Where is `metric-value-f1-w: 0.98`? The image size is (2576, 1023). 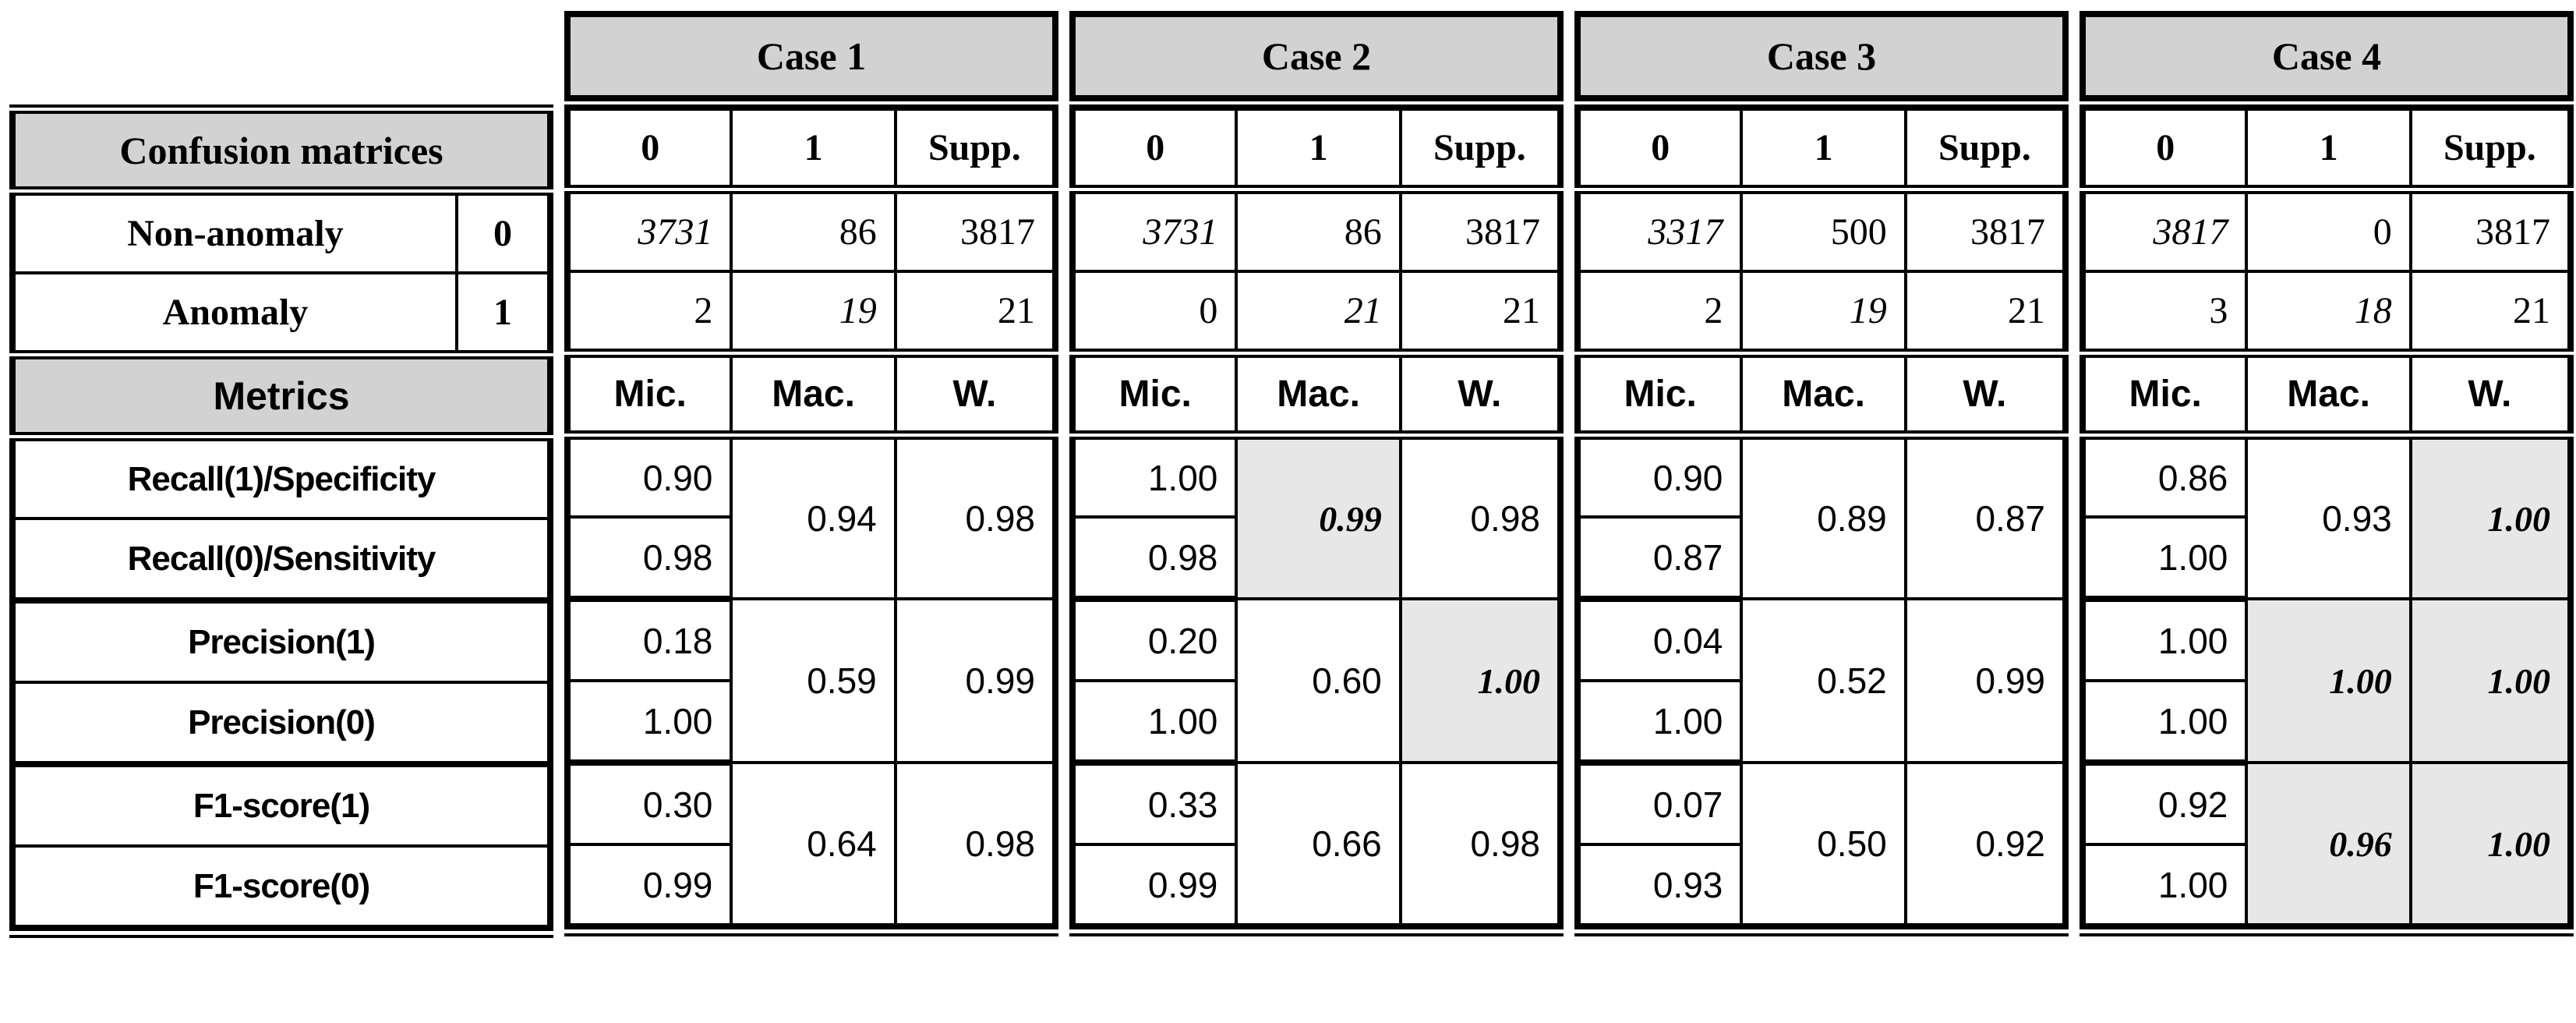
metric-value-f1-w: 0.98 is located at coordinates (974, 845).